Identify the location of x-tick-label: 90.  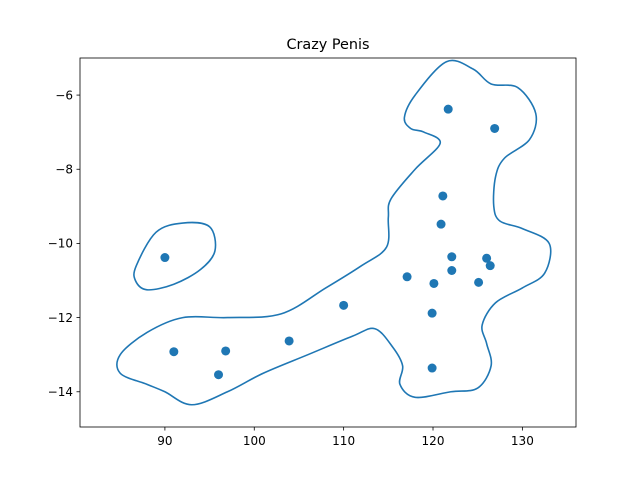
(164, 441).